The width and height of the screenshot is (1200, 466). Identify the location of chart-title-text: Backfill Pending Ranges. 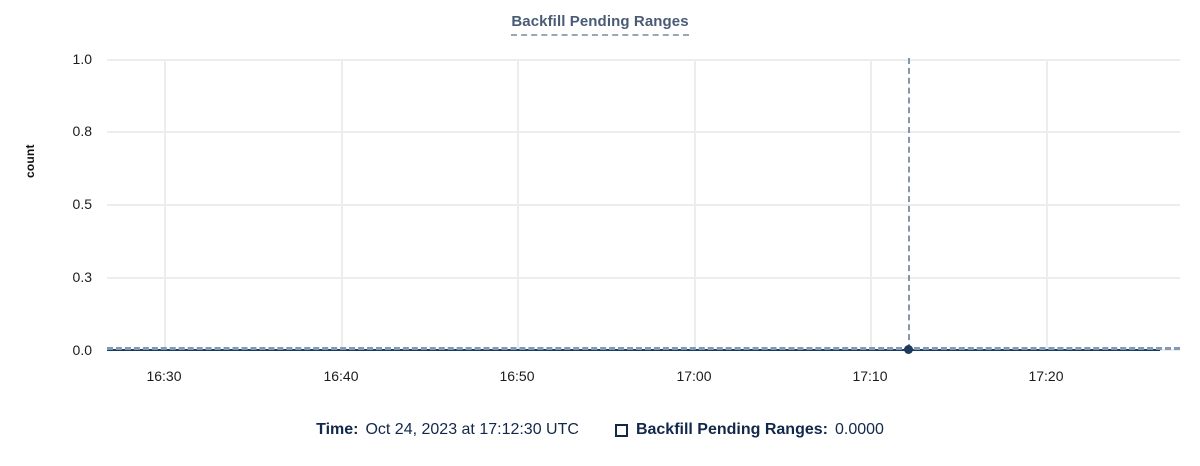
(600, 24).